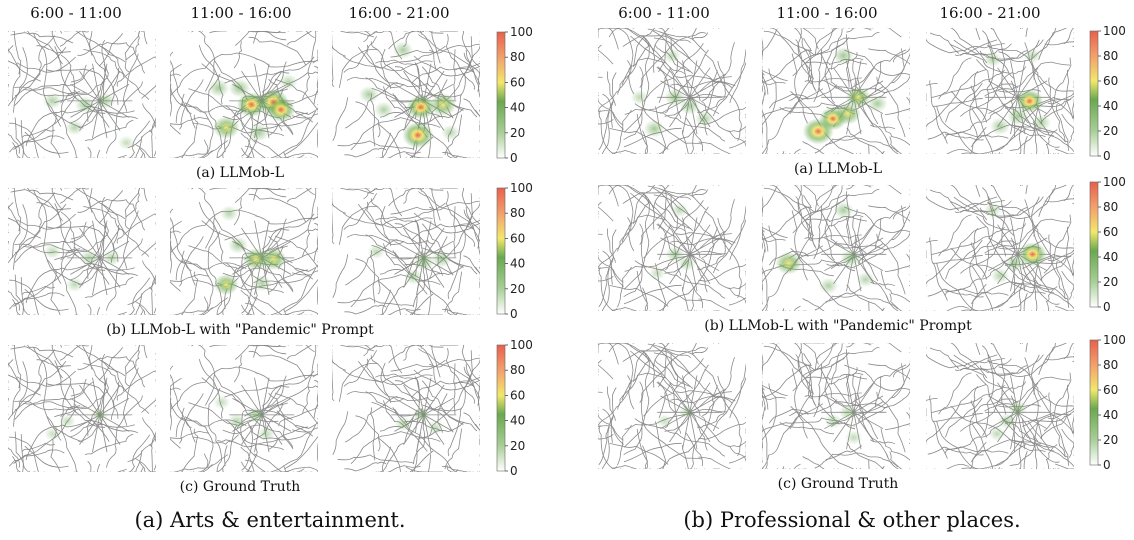 The height and width of the screenshot is (540, 1134). Describe the element at coordinates (852, 520) in the screenshot. I see `subfigure-caption: (b) Professional & other places.` at that location.